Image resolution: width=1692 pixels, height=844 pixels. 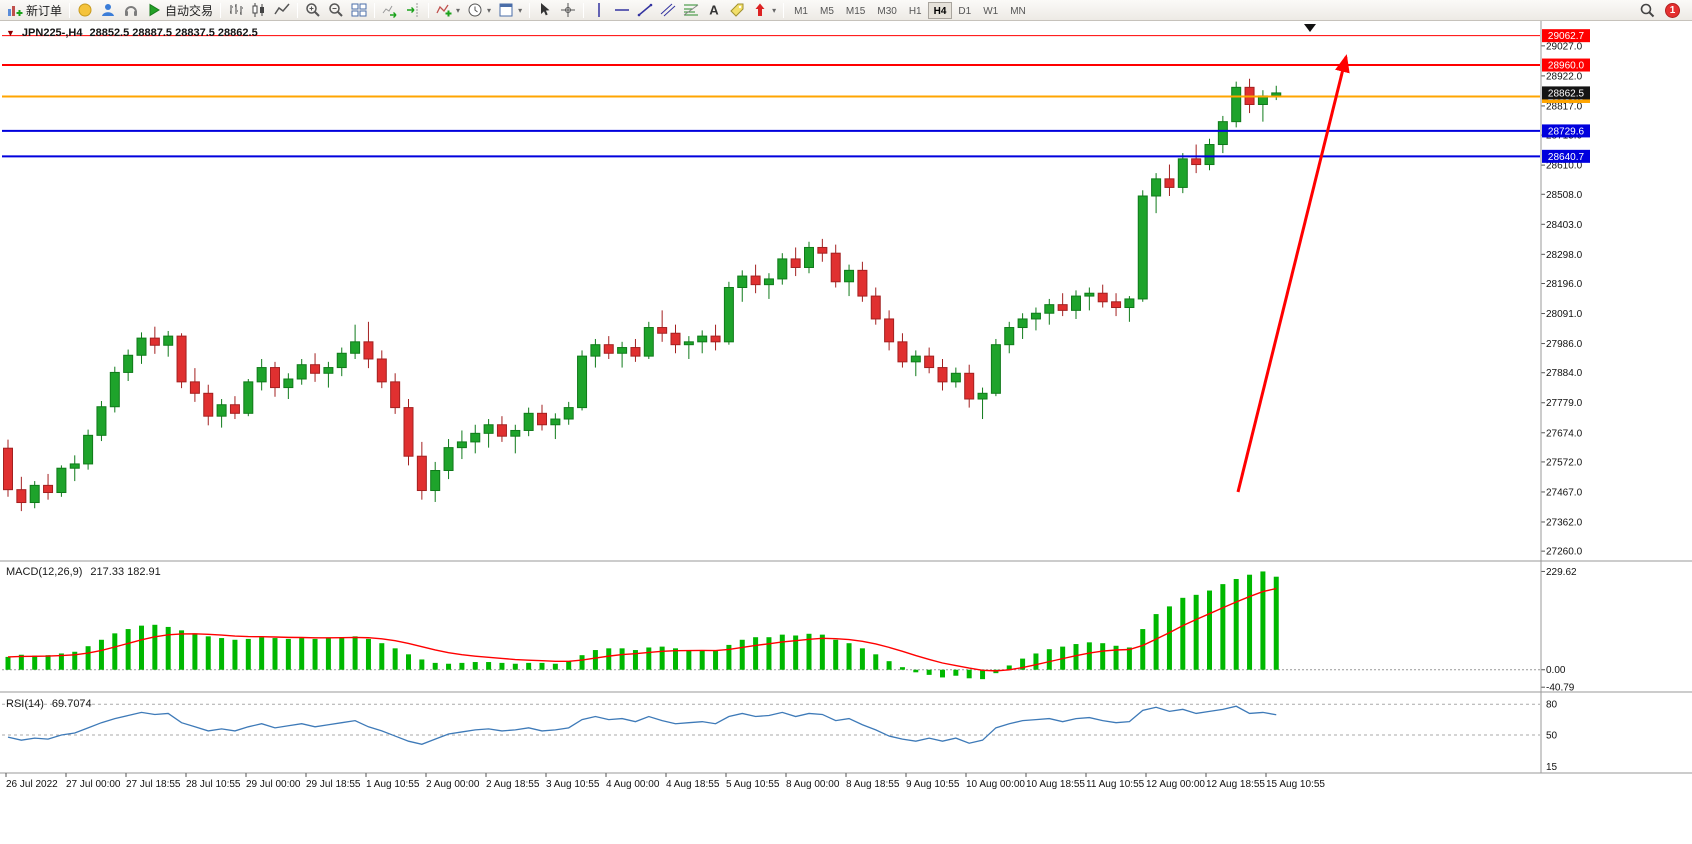 What do you see at coordinates (1564, 462) in the screenshot?
I see `price-tick-label: 27572.0` at bounding box center [1564, 462].